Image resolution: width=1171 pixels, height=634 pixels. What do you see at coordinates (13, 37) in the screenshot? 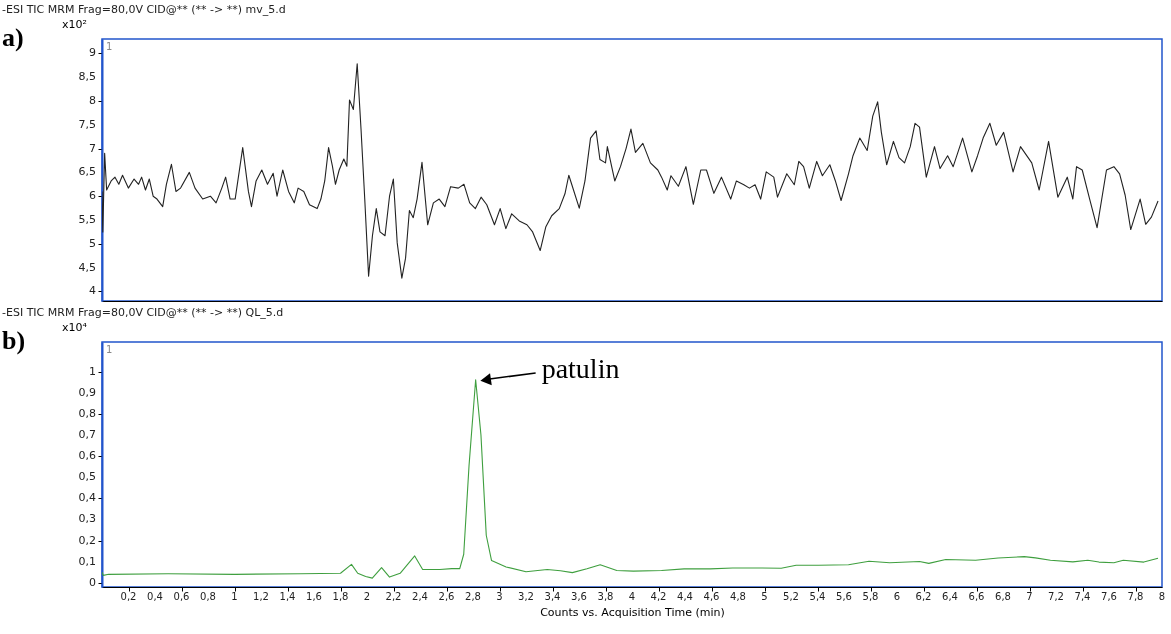
I see `text: a)` at bounding box center [13, 37].